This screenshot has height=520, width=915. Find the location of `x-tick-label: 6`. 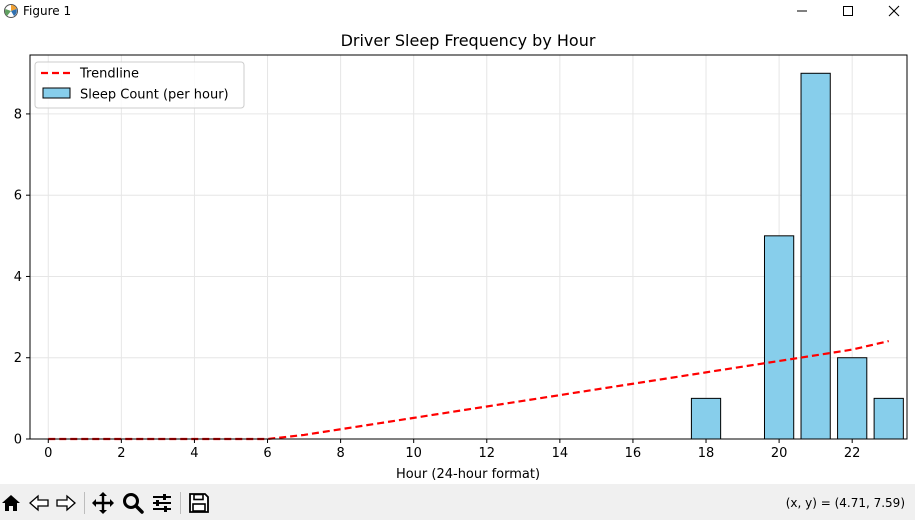

x-tick-label: 6 is located at coordinates (267, 453).